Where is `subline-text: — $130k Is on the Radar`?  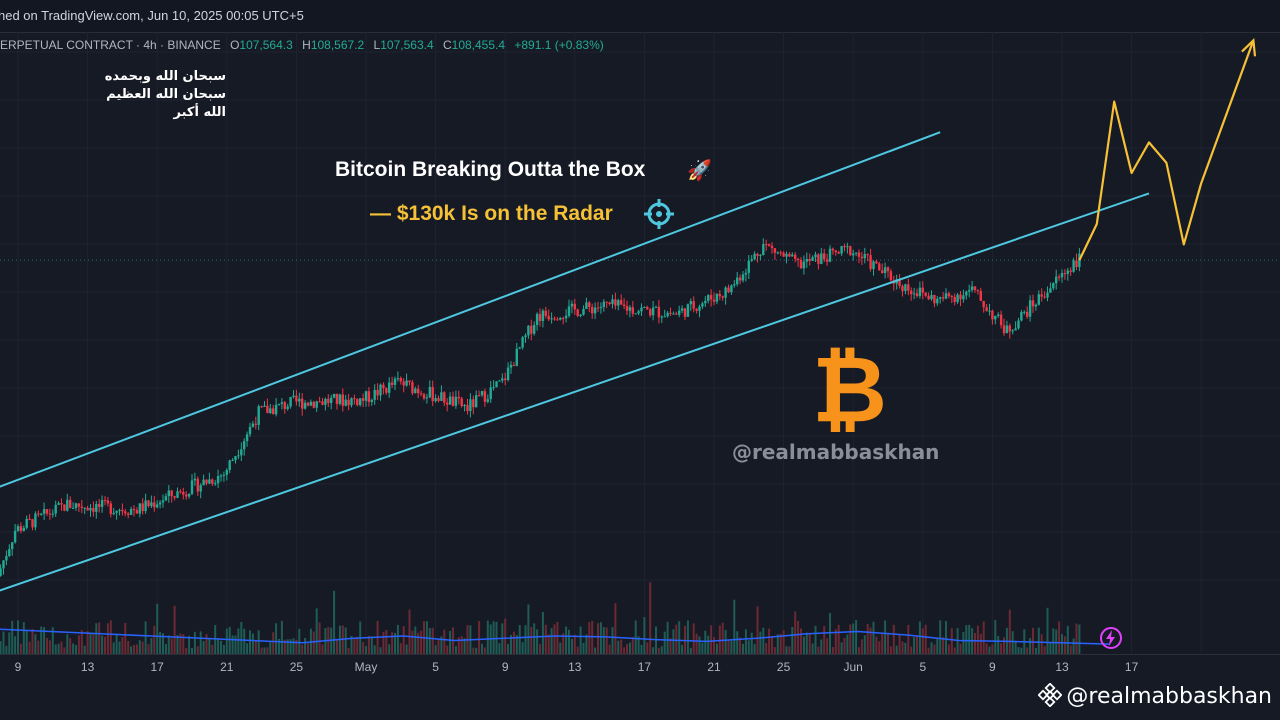 subline-text: — $130k Is on the Radar is located at coordinates (491, 213).